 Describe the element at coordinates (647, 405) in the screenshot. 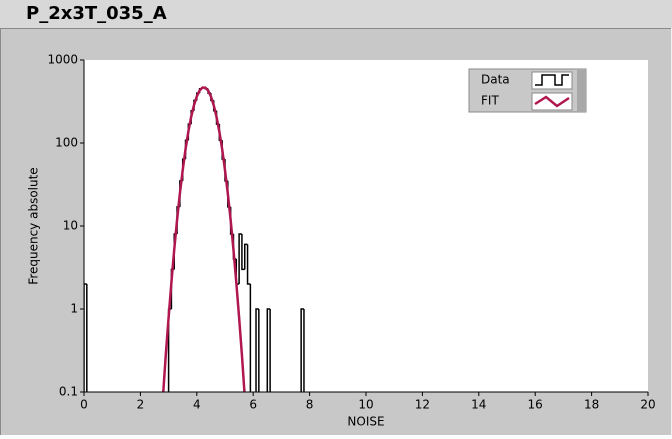

I see `x-tick-label: 20` at that location.